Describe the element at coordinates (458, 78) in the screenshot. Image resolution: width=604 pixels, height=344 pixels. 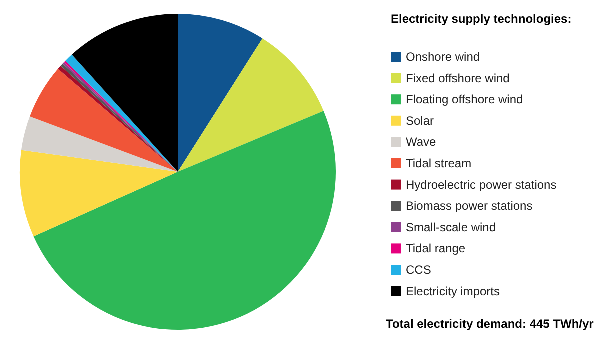
I see `legend-label: Fixed offshore wind` at that location.